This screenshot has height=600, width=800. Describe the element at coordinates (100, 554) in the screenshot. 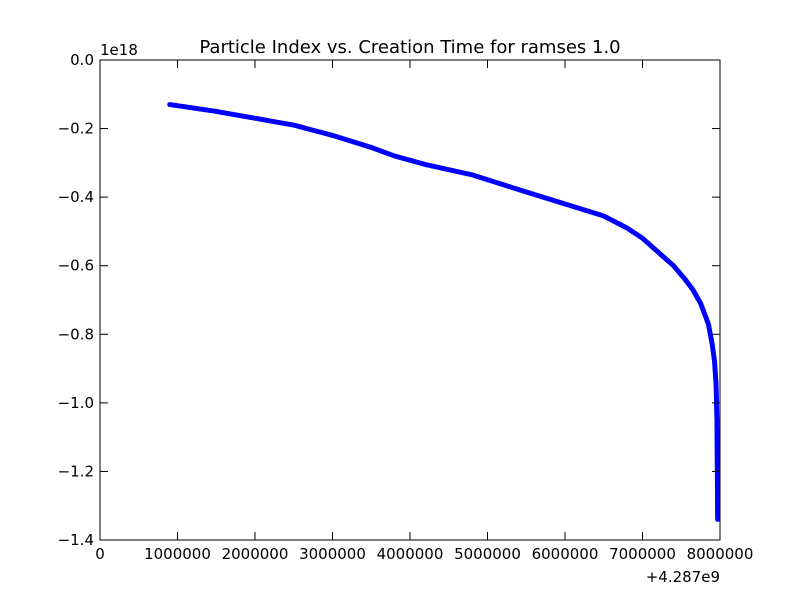

I see `x-tick-label: 0` at that location.